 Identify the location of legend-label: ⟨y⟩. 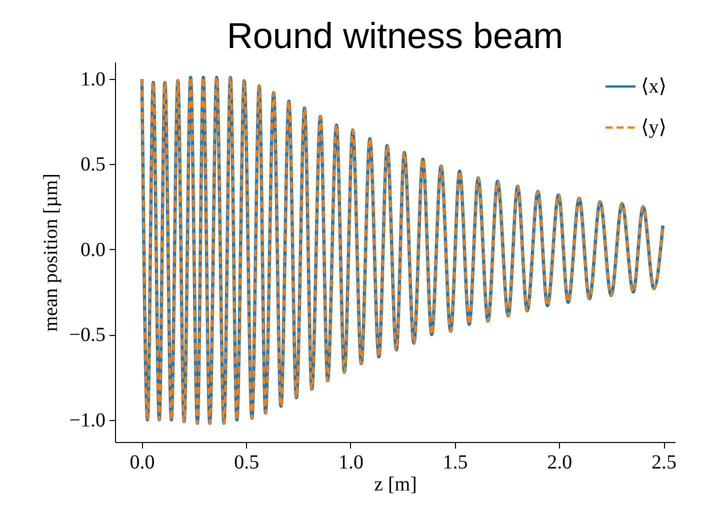
(654, 127).